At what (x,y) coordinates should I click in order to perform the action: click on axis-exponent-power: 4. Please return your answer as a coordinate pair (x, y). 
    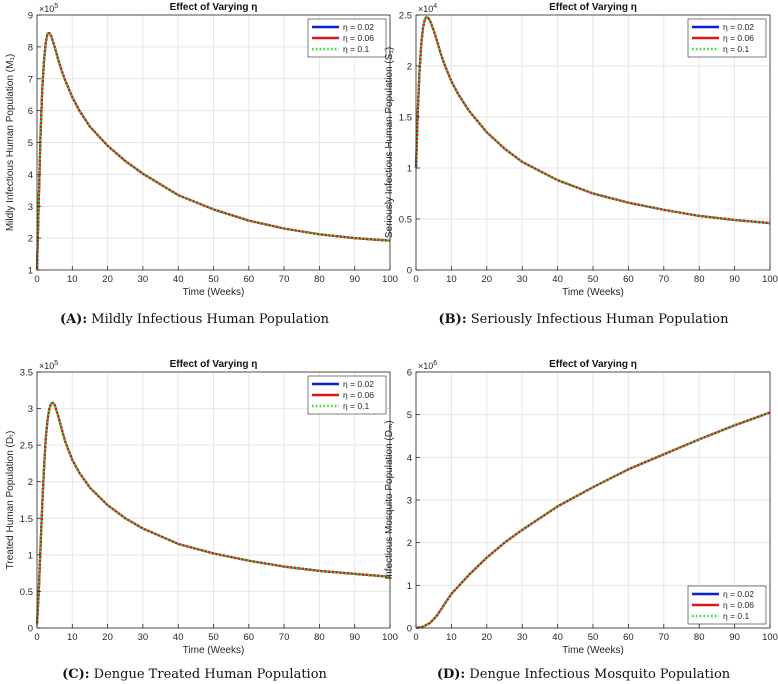
    Looking at the image, I should click on (435, 6).